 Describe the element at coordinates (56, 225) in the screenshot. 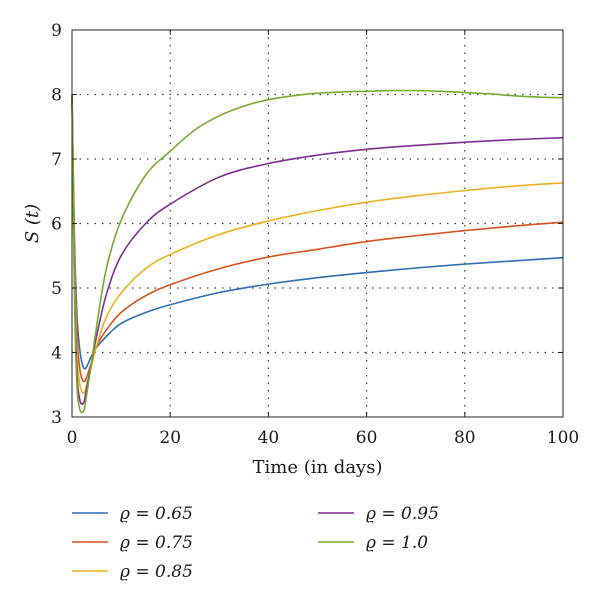

I see `y-tick-label: 6` at that location.